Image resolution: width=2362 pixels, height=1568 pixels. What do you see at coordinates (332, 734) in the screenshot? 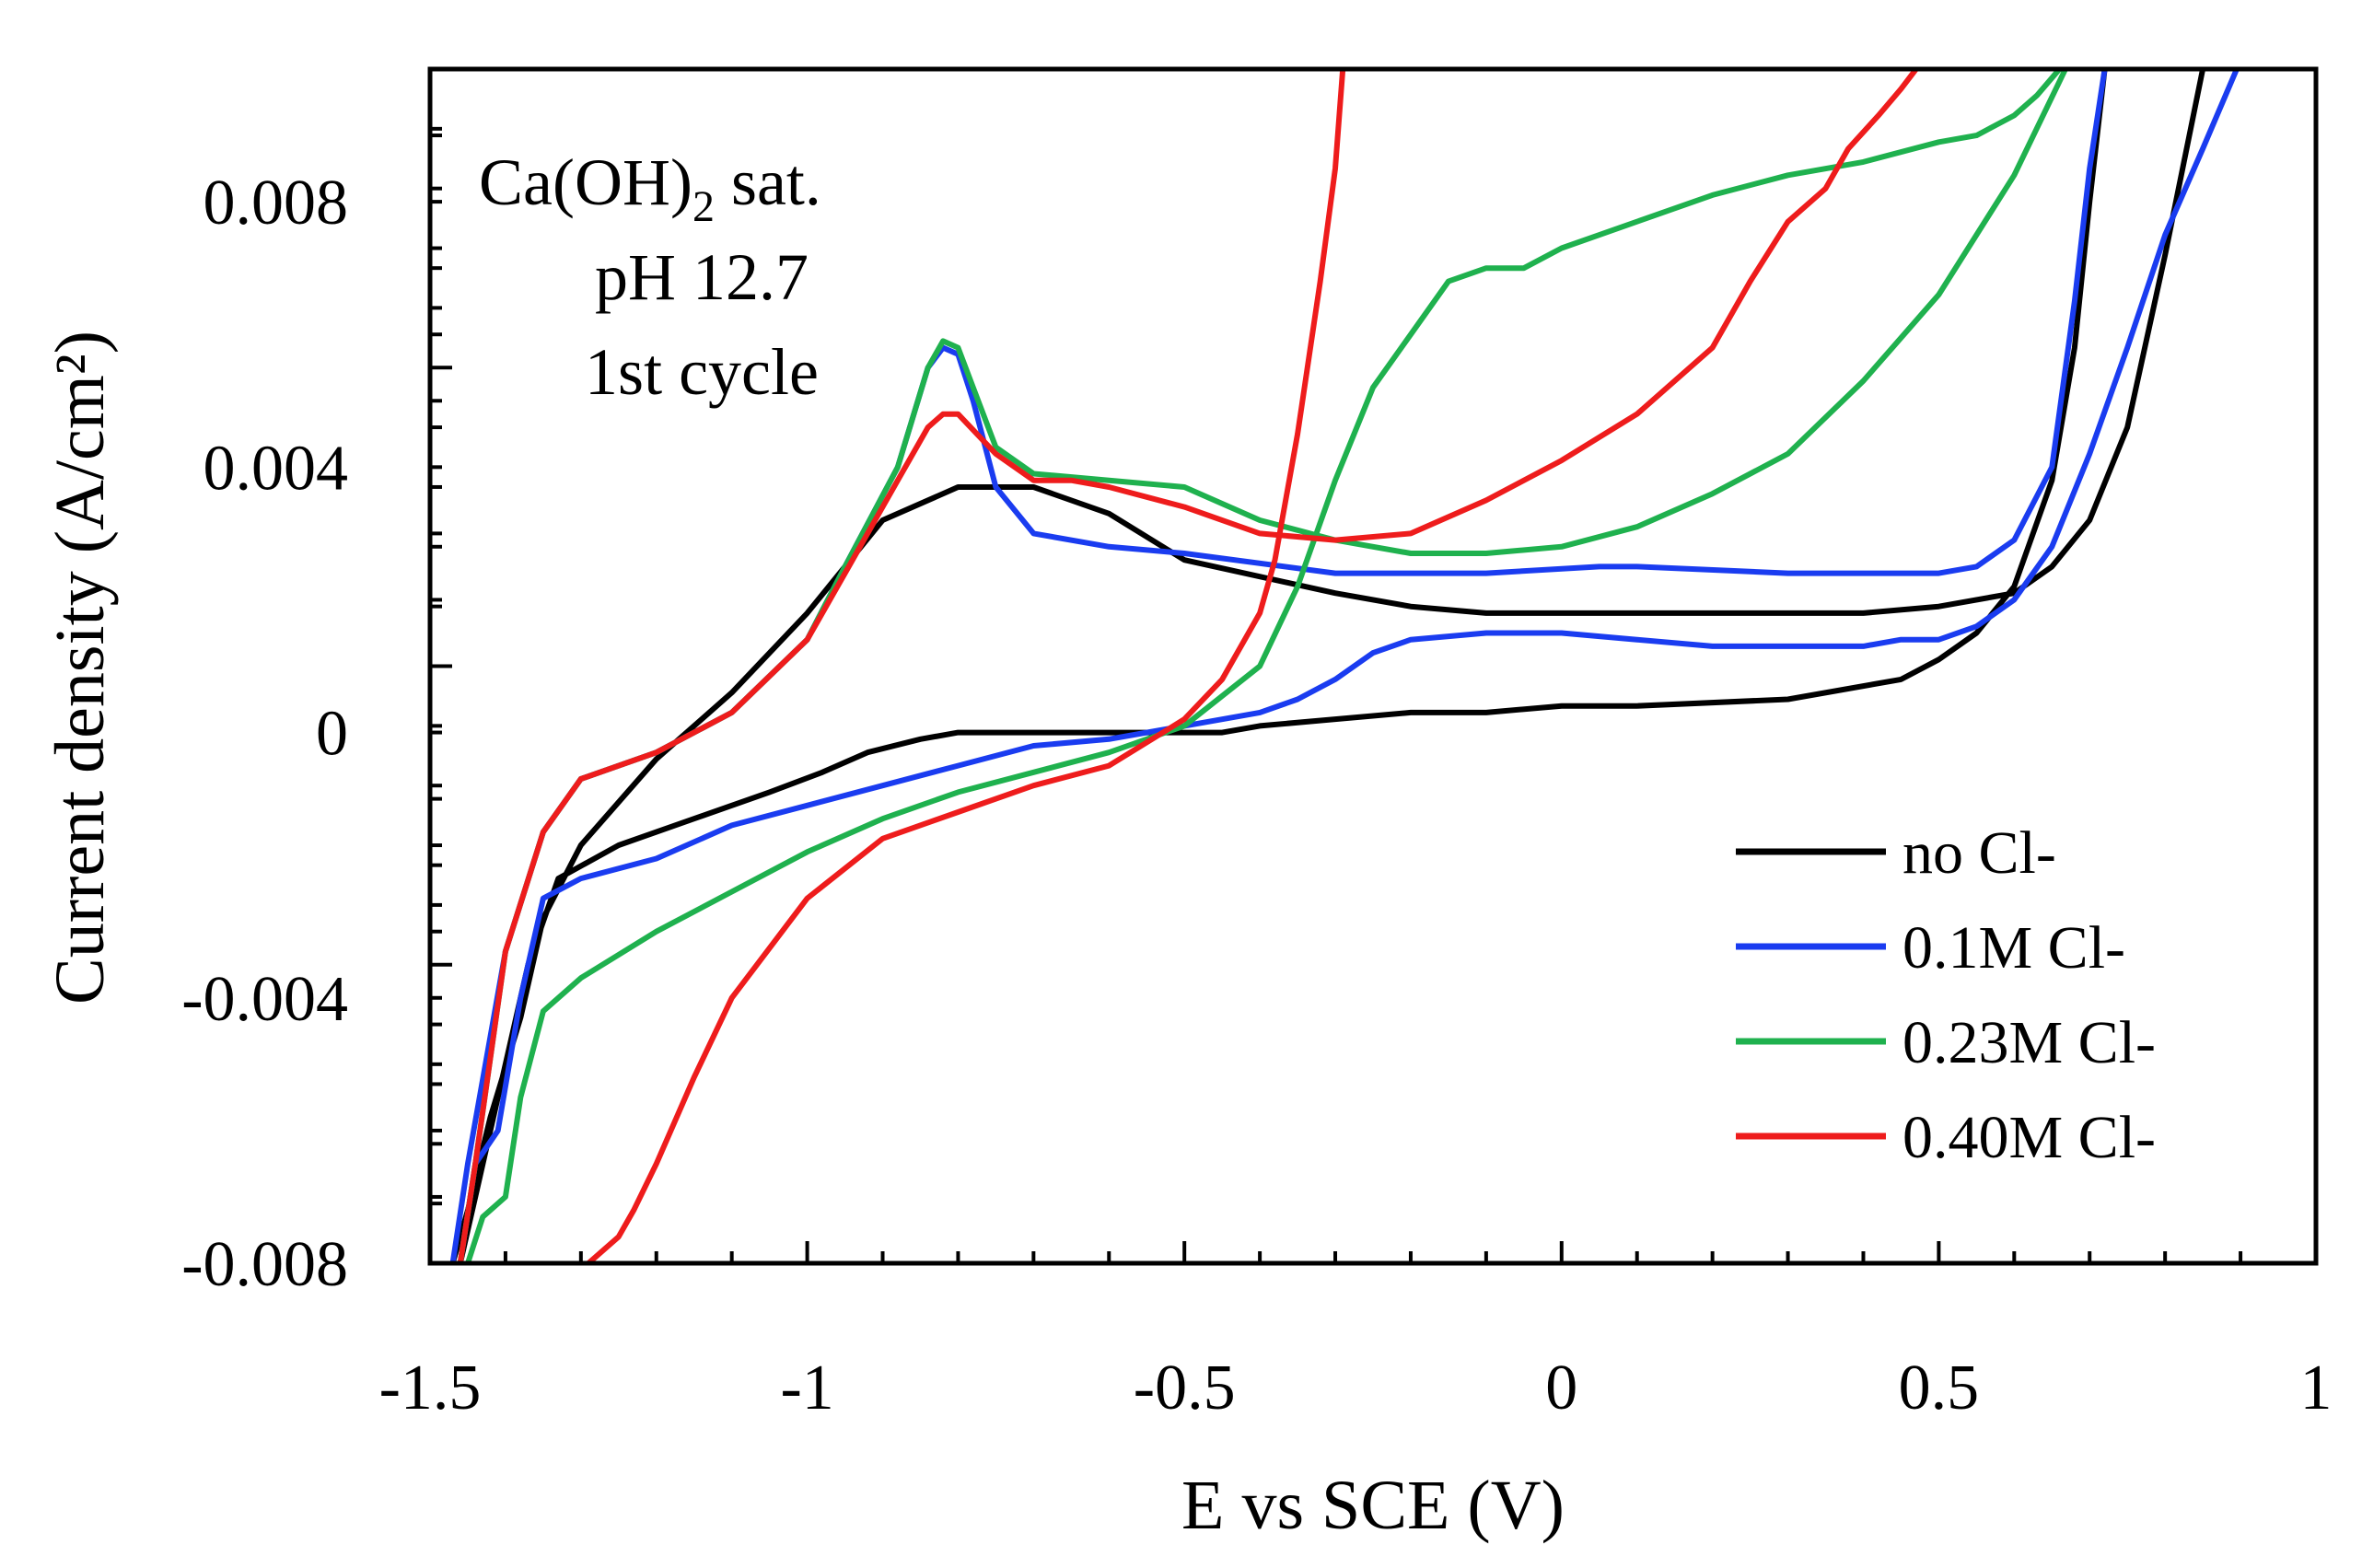
I see `y-tick-label: 0` at bounding box center [332, 734].